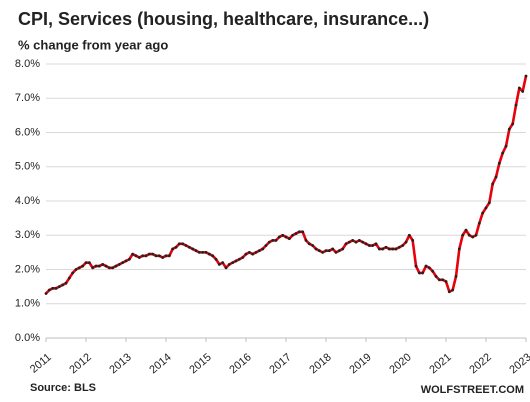 This screenshot has height=402, width=530. Describe the element at coordinates (27, 64) in the screenshot. I see `y-tick-label: 8.0%` at that location.